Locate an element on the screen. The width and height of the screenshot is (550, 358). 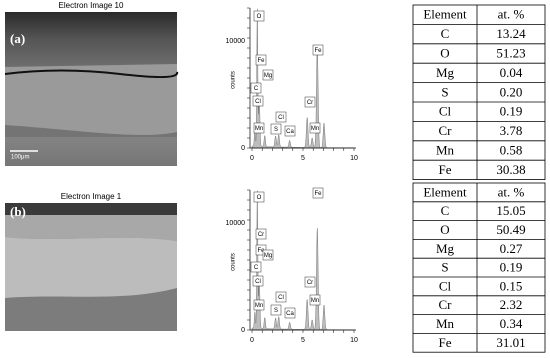
table-border is located at coordinates (479, 92).